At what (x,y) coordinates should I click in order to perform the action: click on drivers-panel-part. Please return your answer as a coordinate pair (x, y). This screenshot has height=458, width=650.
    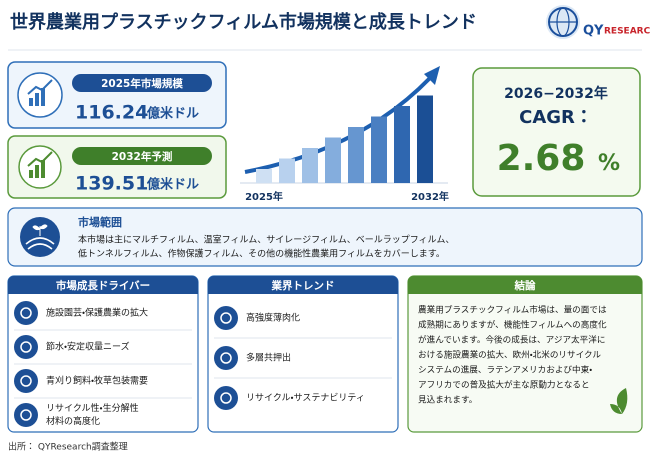
    Looking at the image, I should click on (103, 285).